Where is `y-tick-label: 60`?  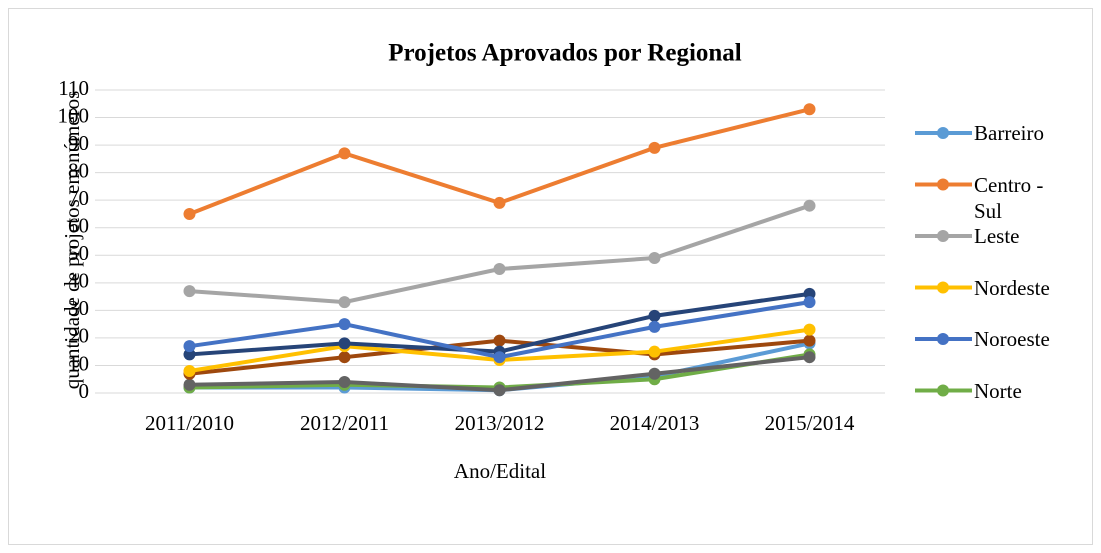 y-tick-label: 60 is located at coordinates (78, 226).